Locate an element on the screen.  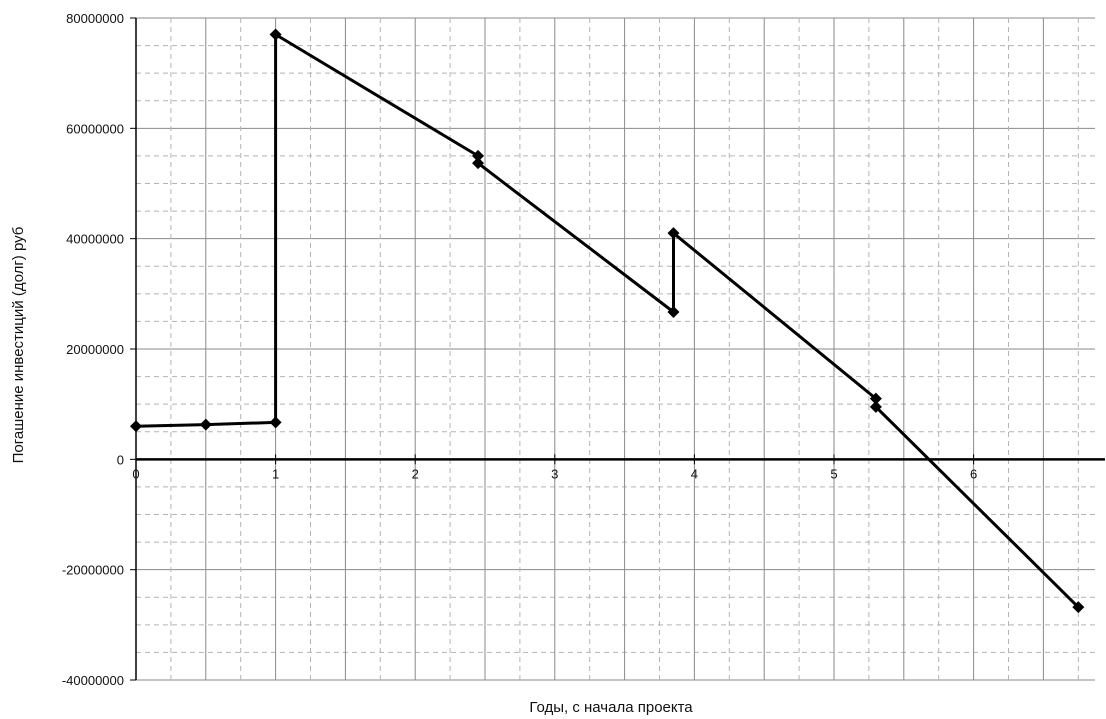
x-tick-label: 1 is located at coordinates (275, 473).